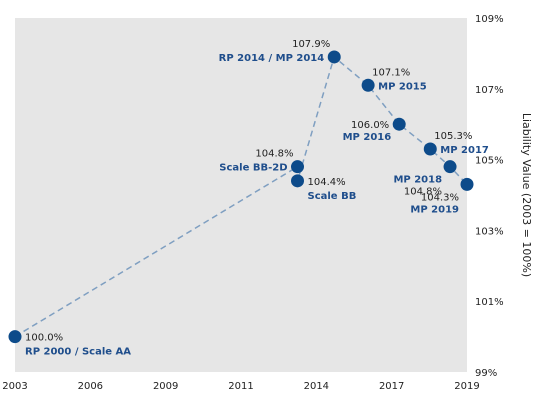 The width and height of the screenshot is (536, 406). Describe the element at coordinates (526, 195) in the screenshot. I see `y-axis-label: Liability Value (2003 = 100%)` at that location.